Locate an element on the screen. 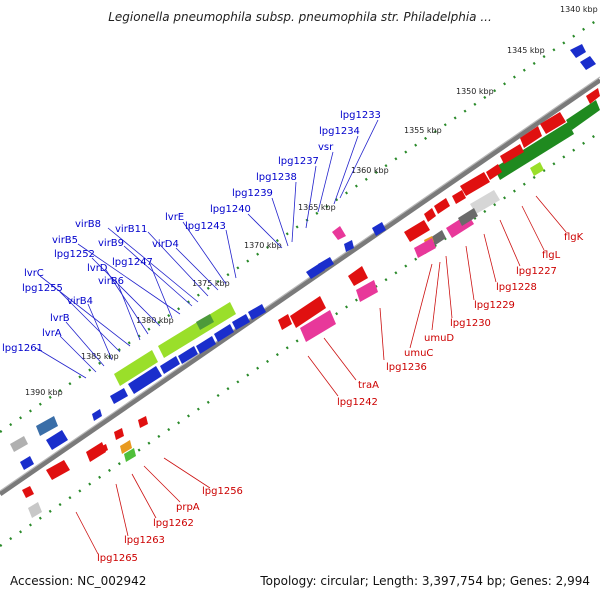  gene-label: lpg1255 is located at coordinates (42, 288).